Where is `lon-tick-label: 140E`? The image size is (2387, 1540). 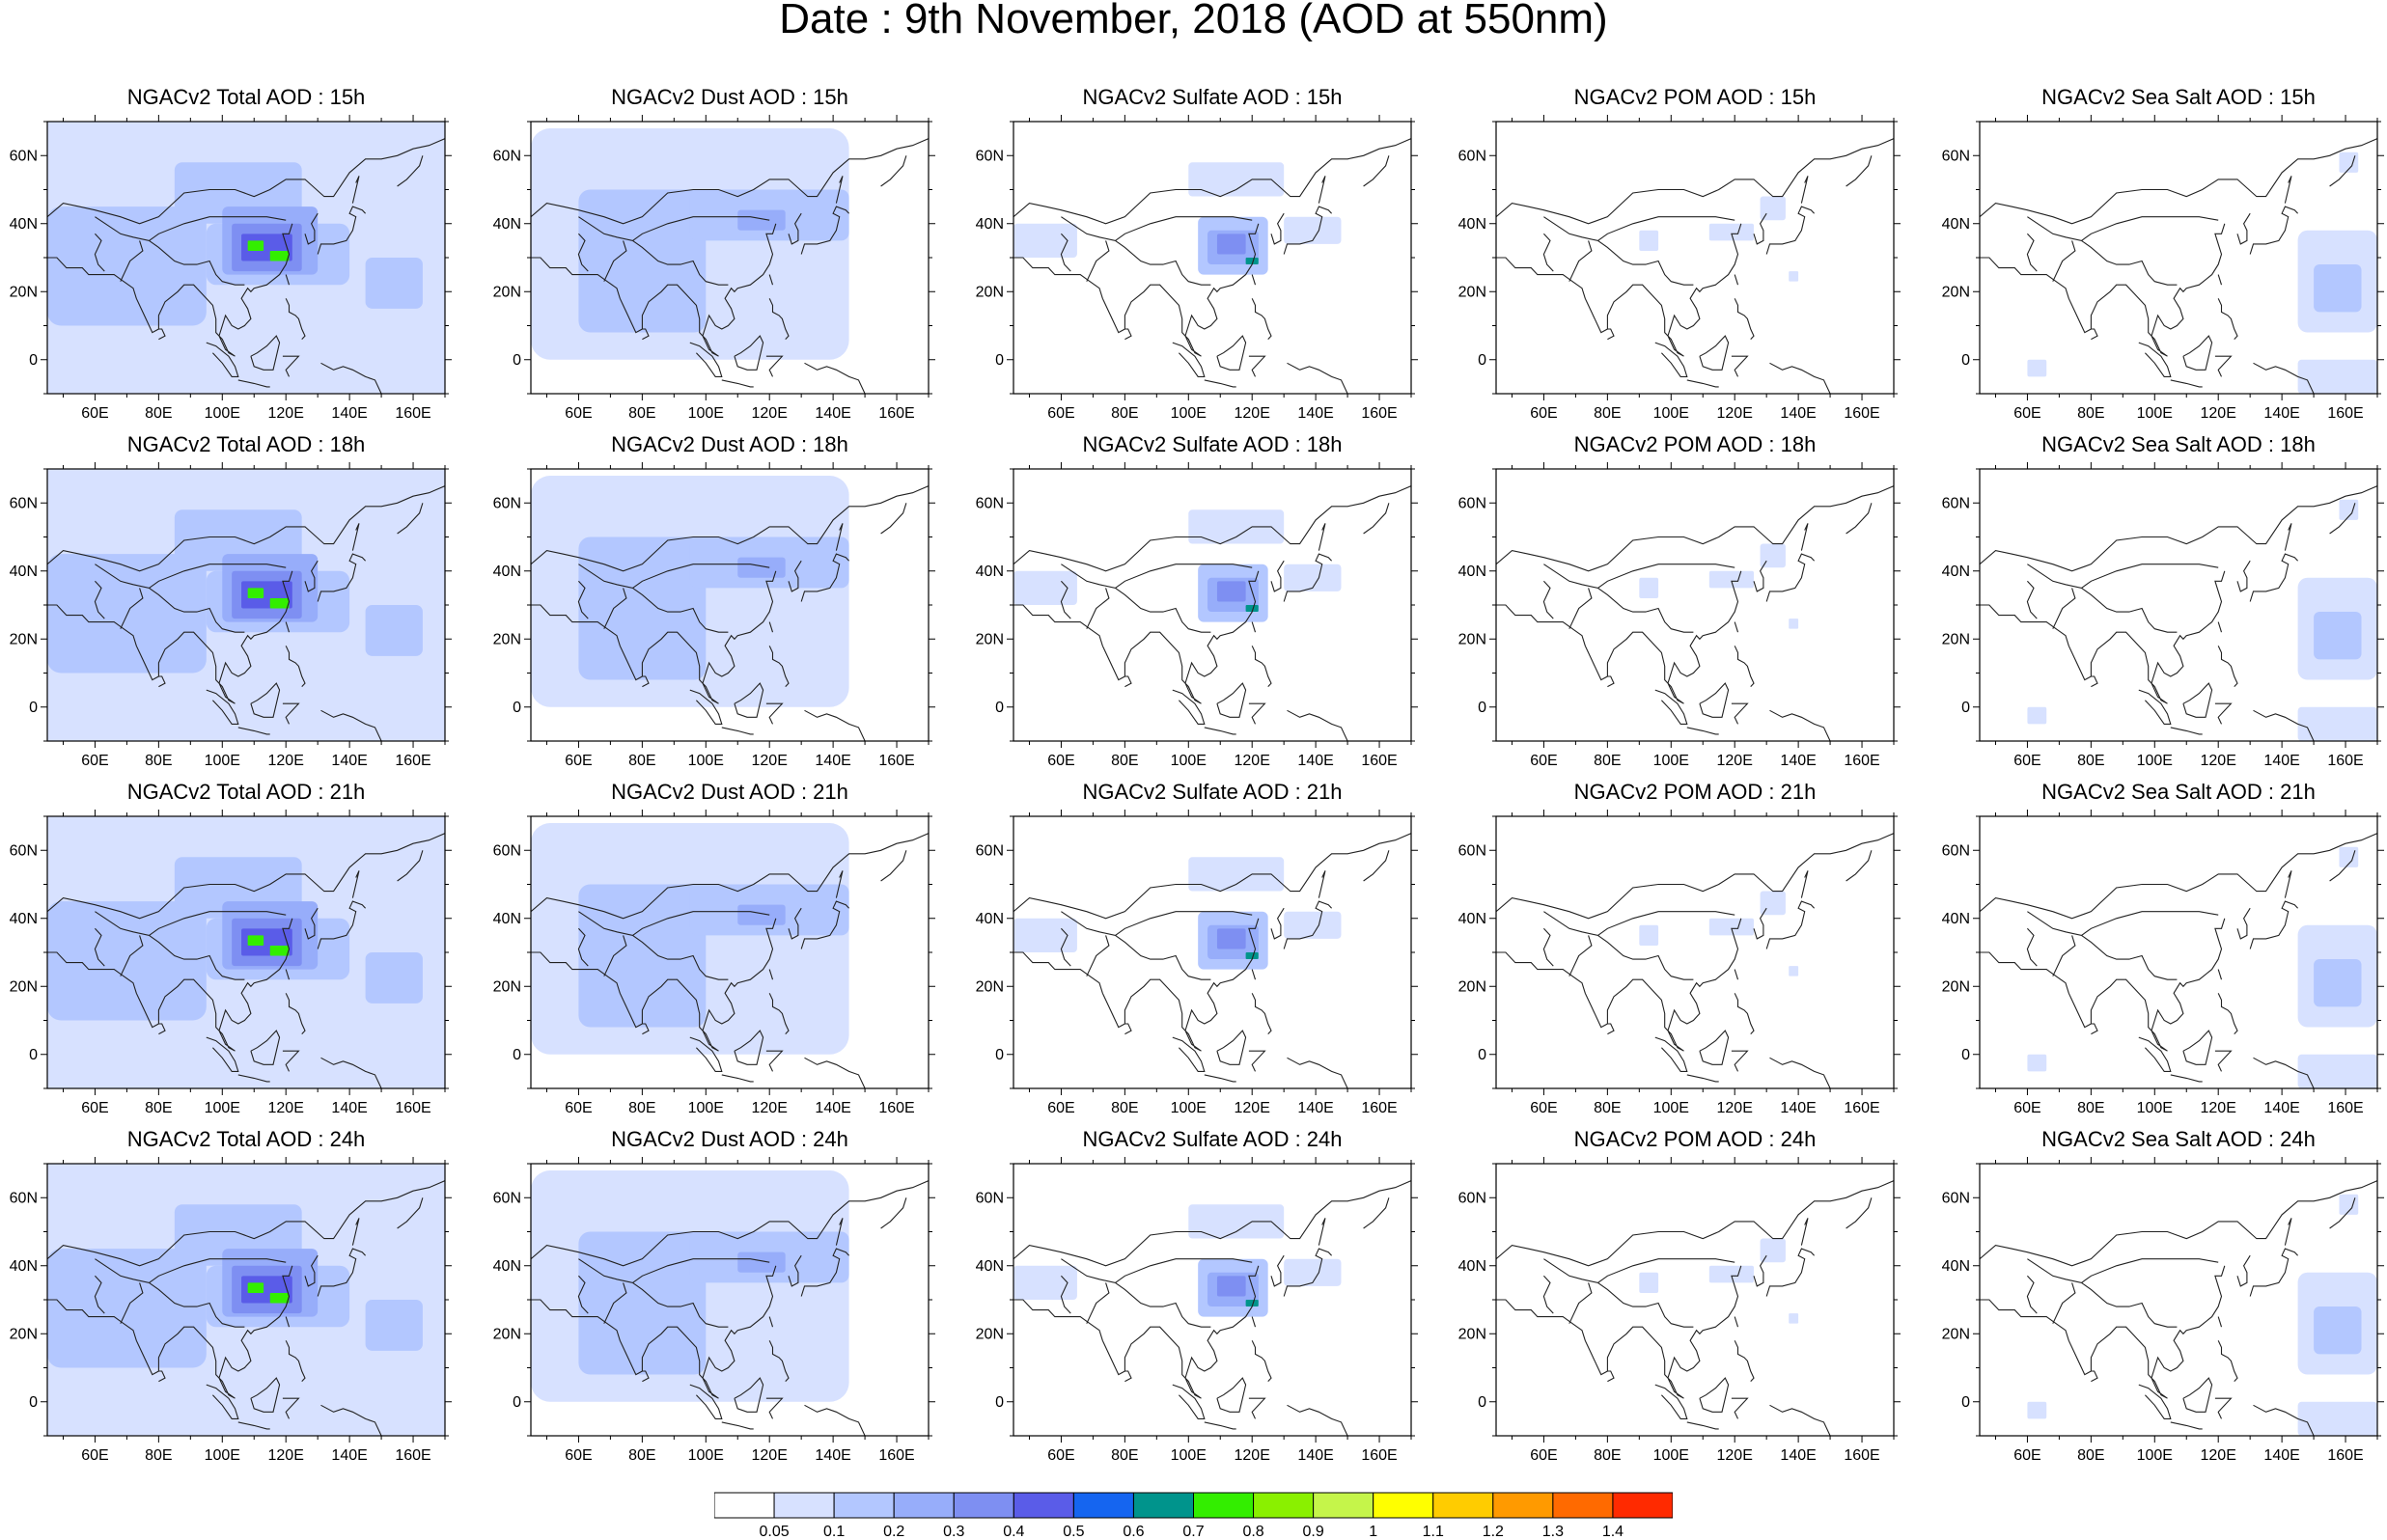
lon-tick-label: 140E is located at coordinates (1798, 413).